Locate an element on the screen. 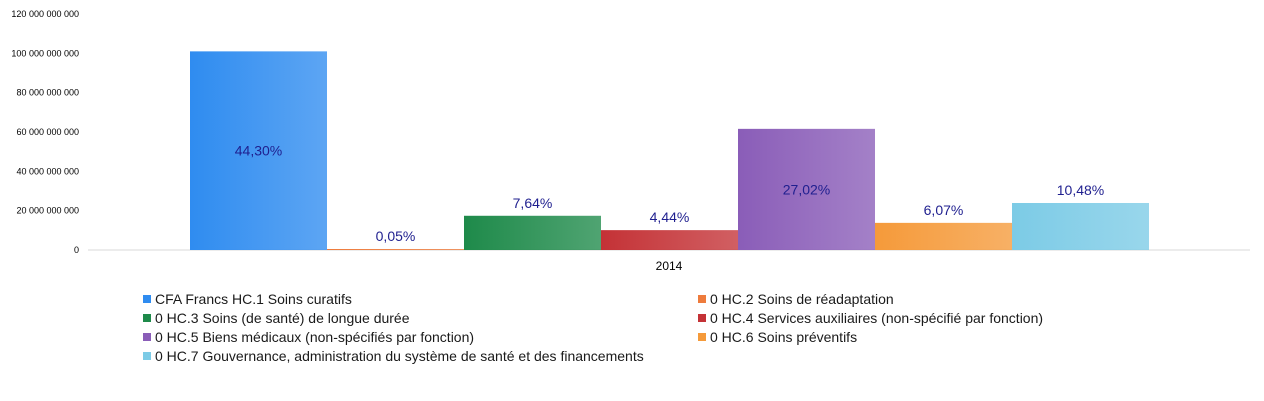  y-tick-label: 120 000 000 000 is located at coordinates (45, 14).